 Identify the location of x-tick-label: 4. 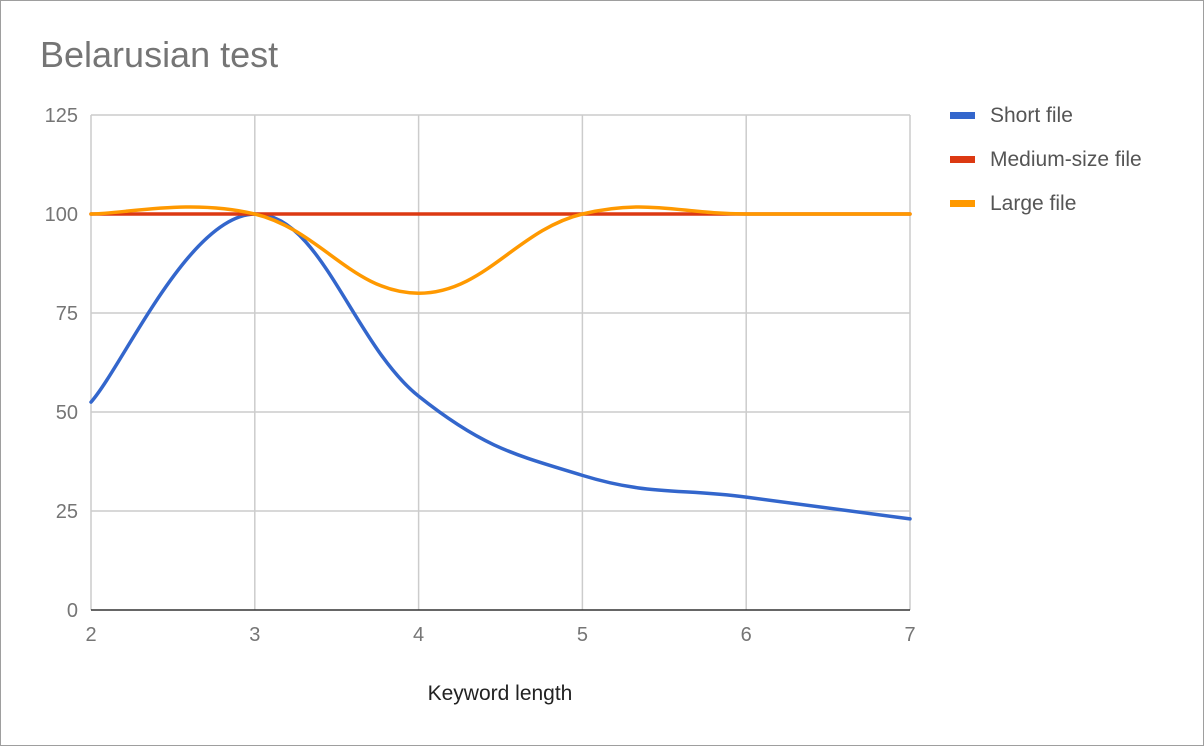
(418, 635).